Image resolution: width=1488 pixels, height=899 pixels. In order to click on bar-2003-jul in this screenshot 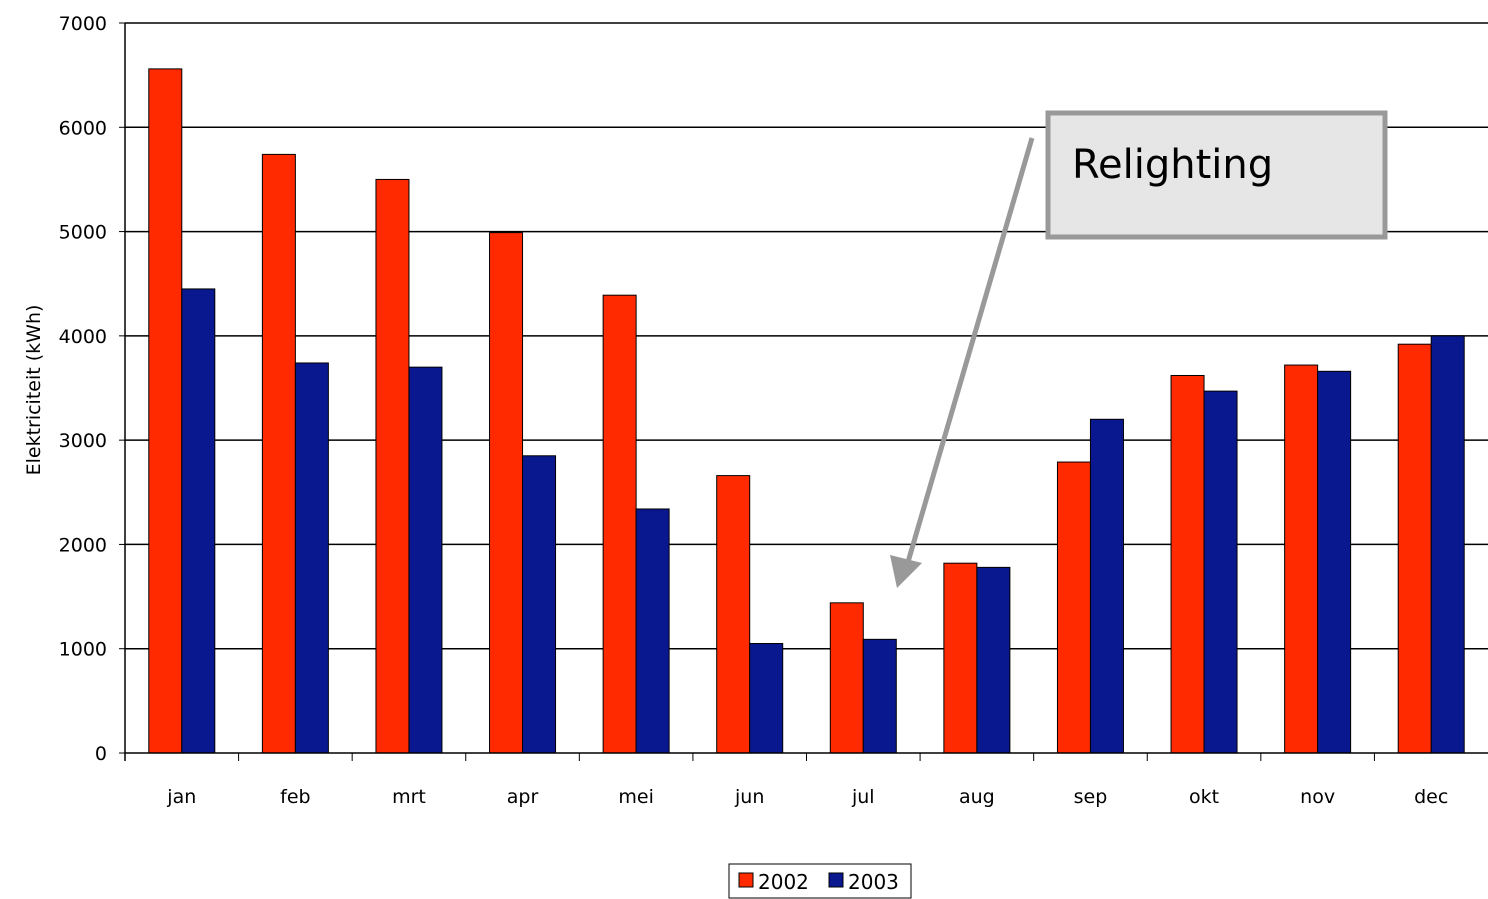, I will do `click(879, 696)`.